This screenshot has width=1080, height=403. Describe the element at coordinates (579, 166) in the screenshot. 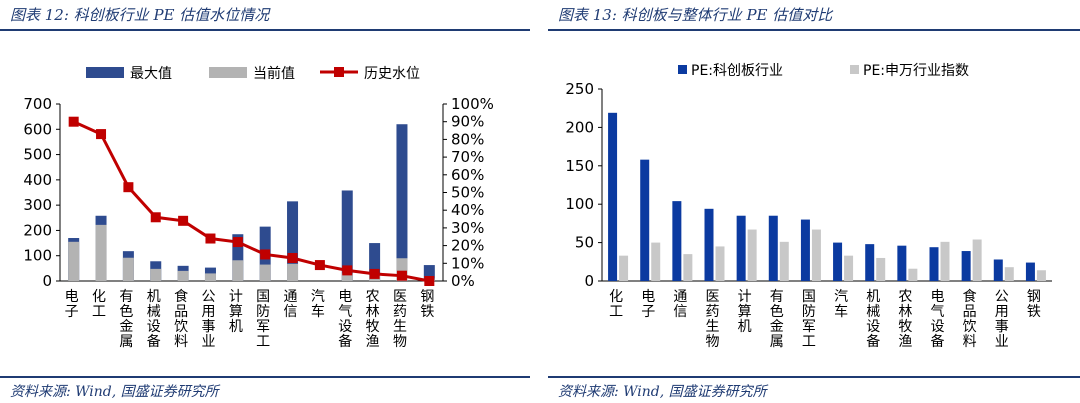

I see `y-tick-label: 150` at that location.